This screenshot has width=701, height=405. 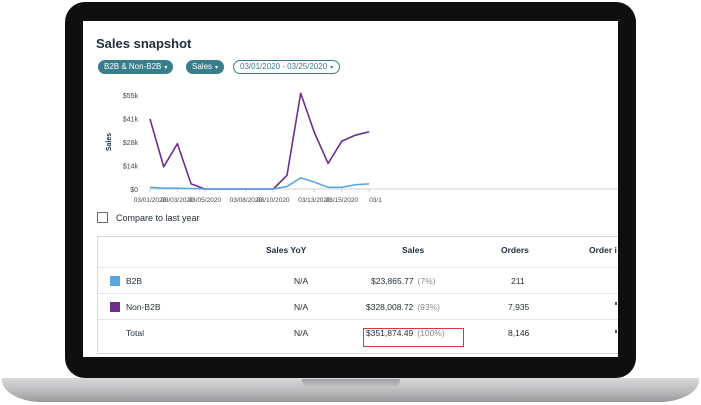 I want to click on row-orders: 8,146, so click(x=519, y=333).